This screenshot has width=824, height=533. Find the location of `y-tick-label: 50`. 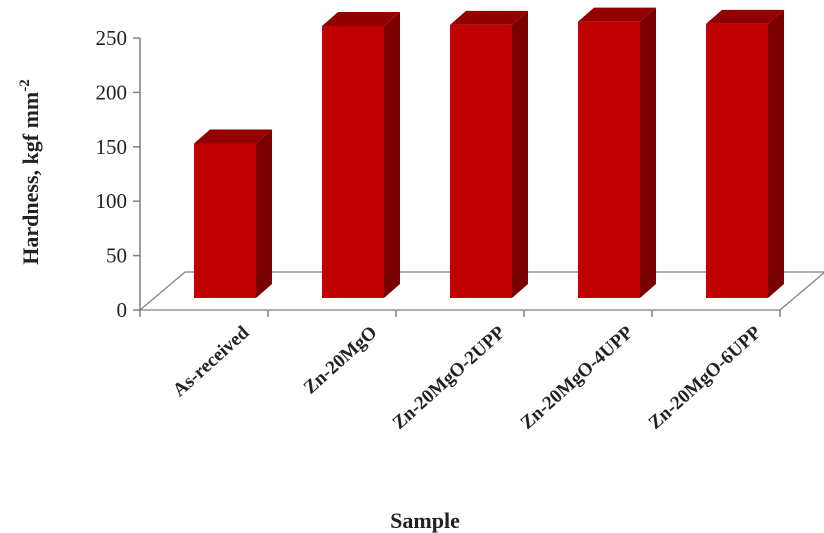

y-tick-label: 50 is located at coordinates (116, 256).